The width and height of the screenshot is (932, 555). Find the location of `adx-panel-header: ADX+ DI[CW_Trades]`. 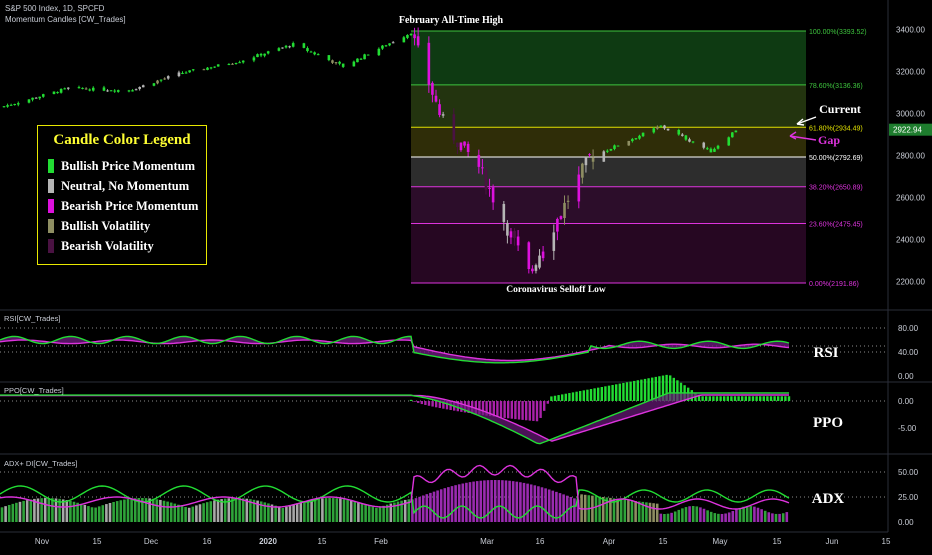

adx-panel-header: ADX+ DI[CW_Trades] is located at coordinates (40, 463).